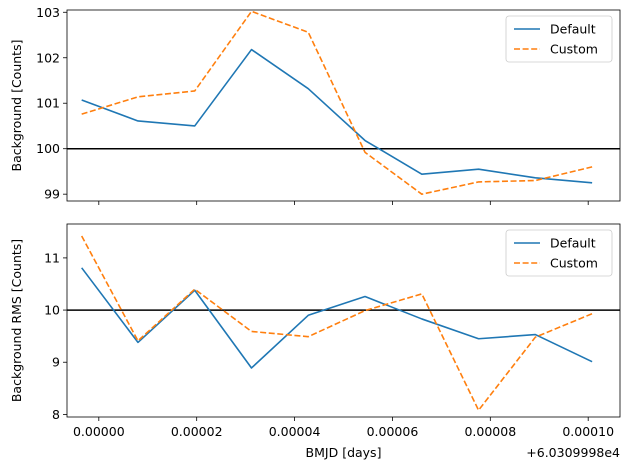 This screenshot has height=474, width=628. Describe the element at coordinates (56, 414) in the screenshot. I see `y-tick-label-1-0: 8` at that location.